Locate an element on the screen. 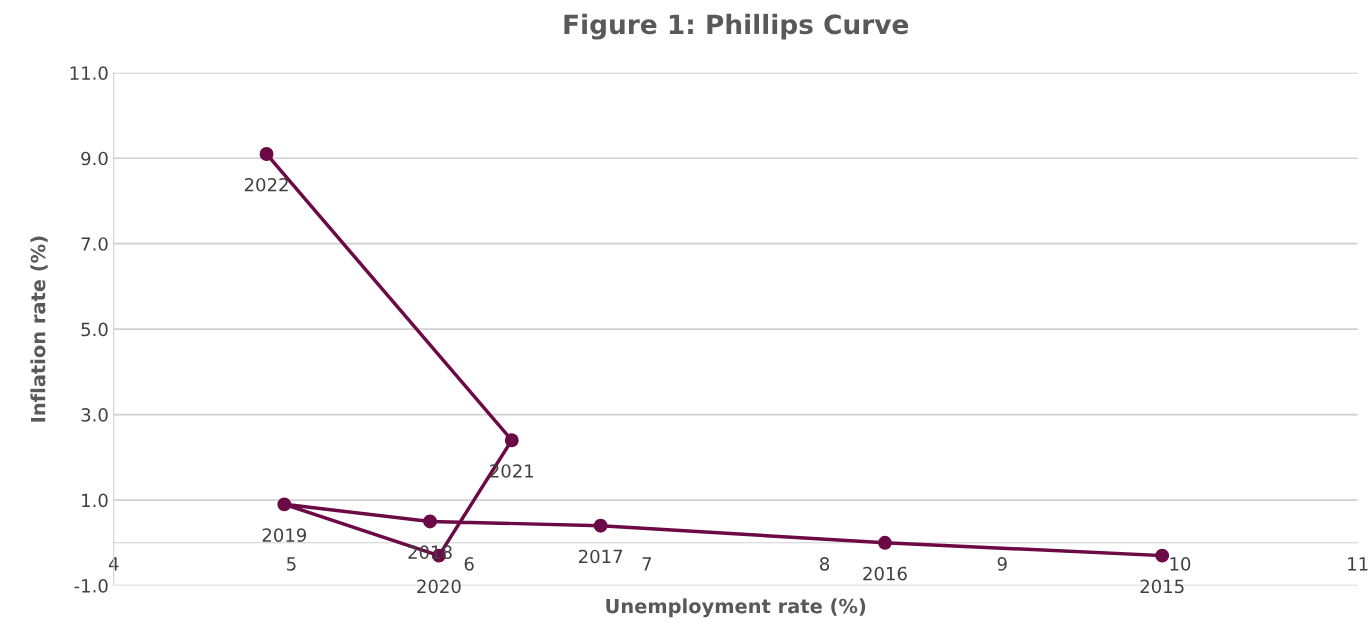  annotation: 2017 is located at coordinates (600, 556).